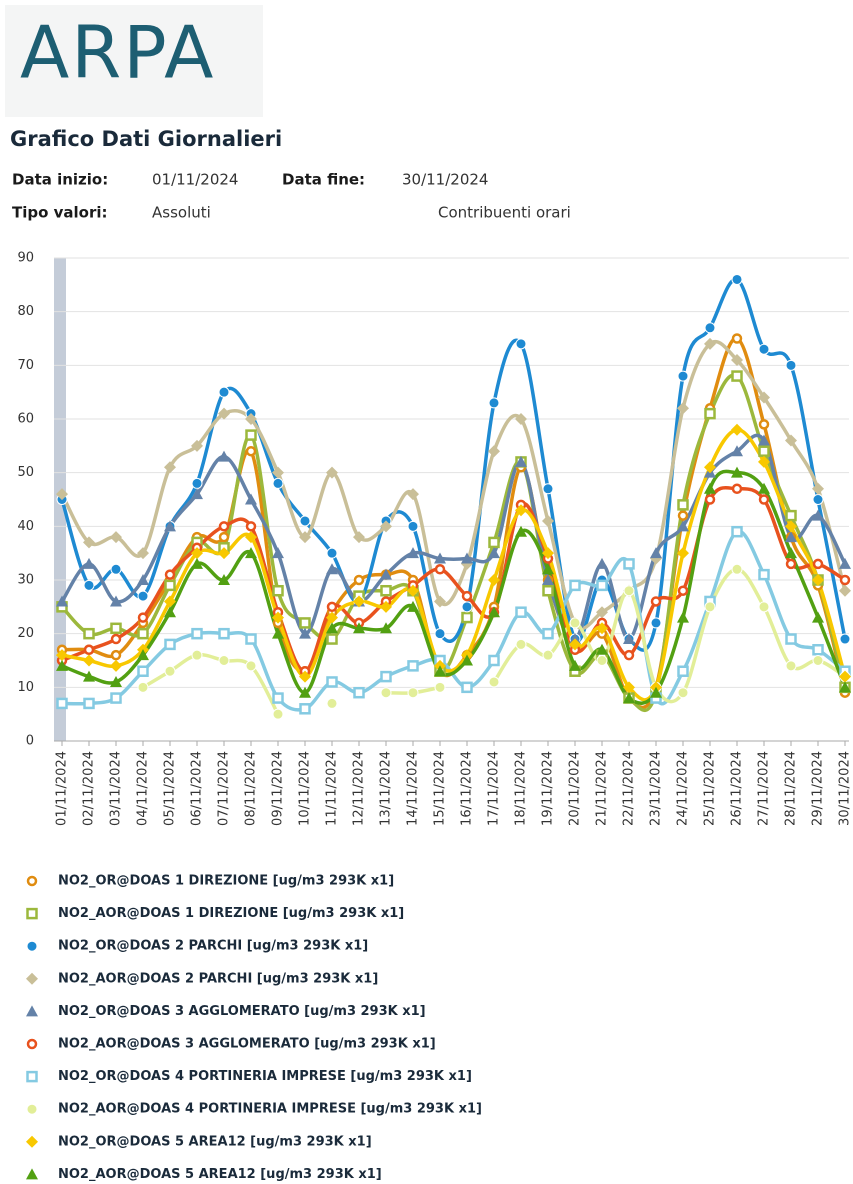 The height and width of the screenshot is (1184, 853). Describe the element at coordinates (683, 788) in the screenshot. I see `x-tick-label: 24/11/2024` at that location.